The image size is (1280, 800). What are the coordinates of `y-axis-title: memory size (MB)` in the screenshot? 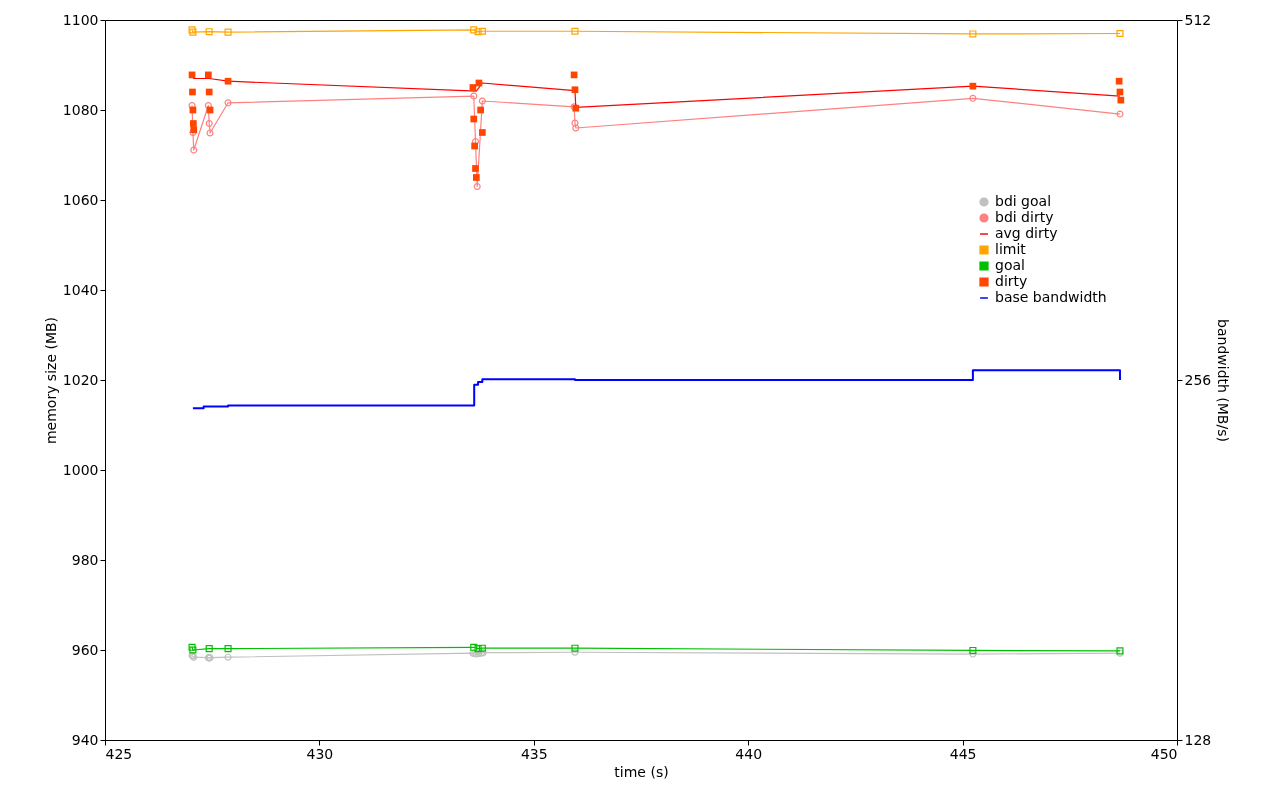 It's located at (50, 380).